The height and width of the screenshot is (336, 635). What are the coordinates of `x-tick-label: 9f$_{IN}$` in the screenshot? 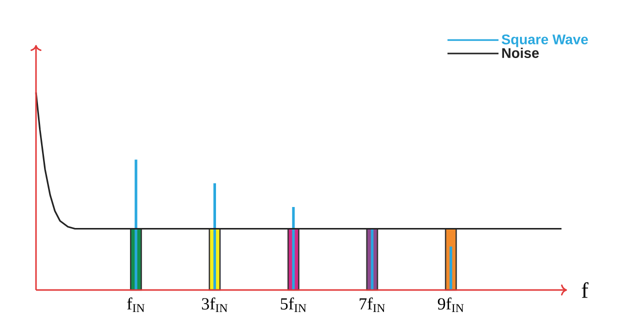 It's located at (451, 305).